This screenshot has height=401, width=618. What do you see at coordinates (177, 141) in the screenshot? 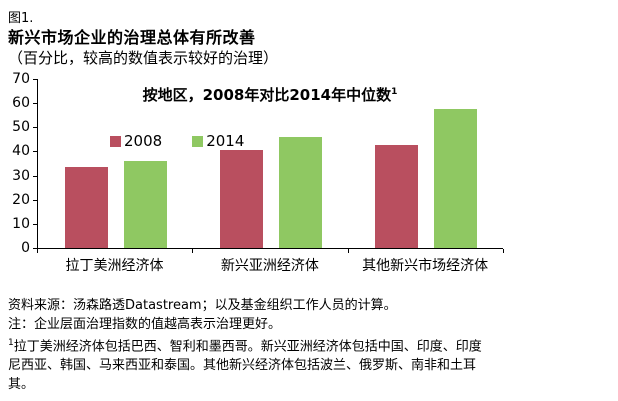
I see `chart-legend: 2008 2014` at bounding box center [177, 141].